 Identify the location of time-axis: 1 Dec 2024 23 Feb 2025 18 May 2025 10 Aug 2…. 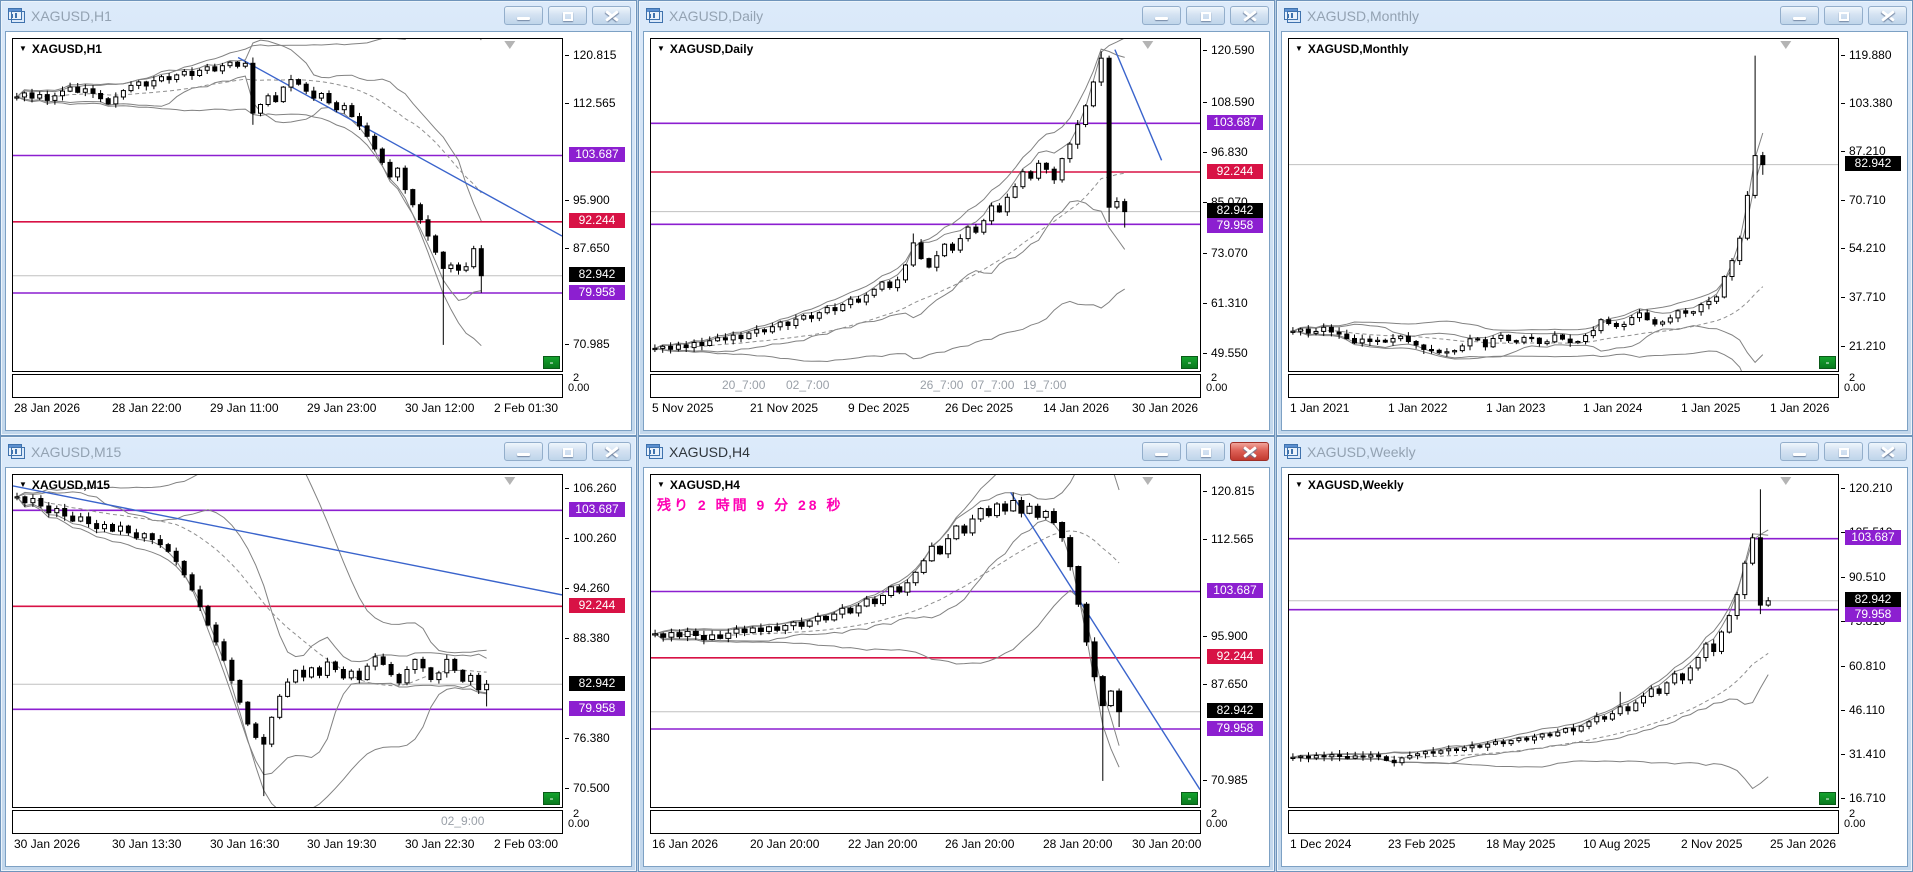
(1563, 845).